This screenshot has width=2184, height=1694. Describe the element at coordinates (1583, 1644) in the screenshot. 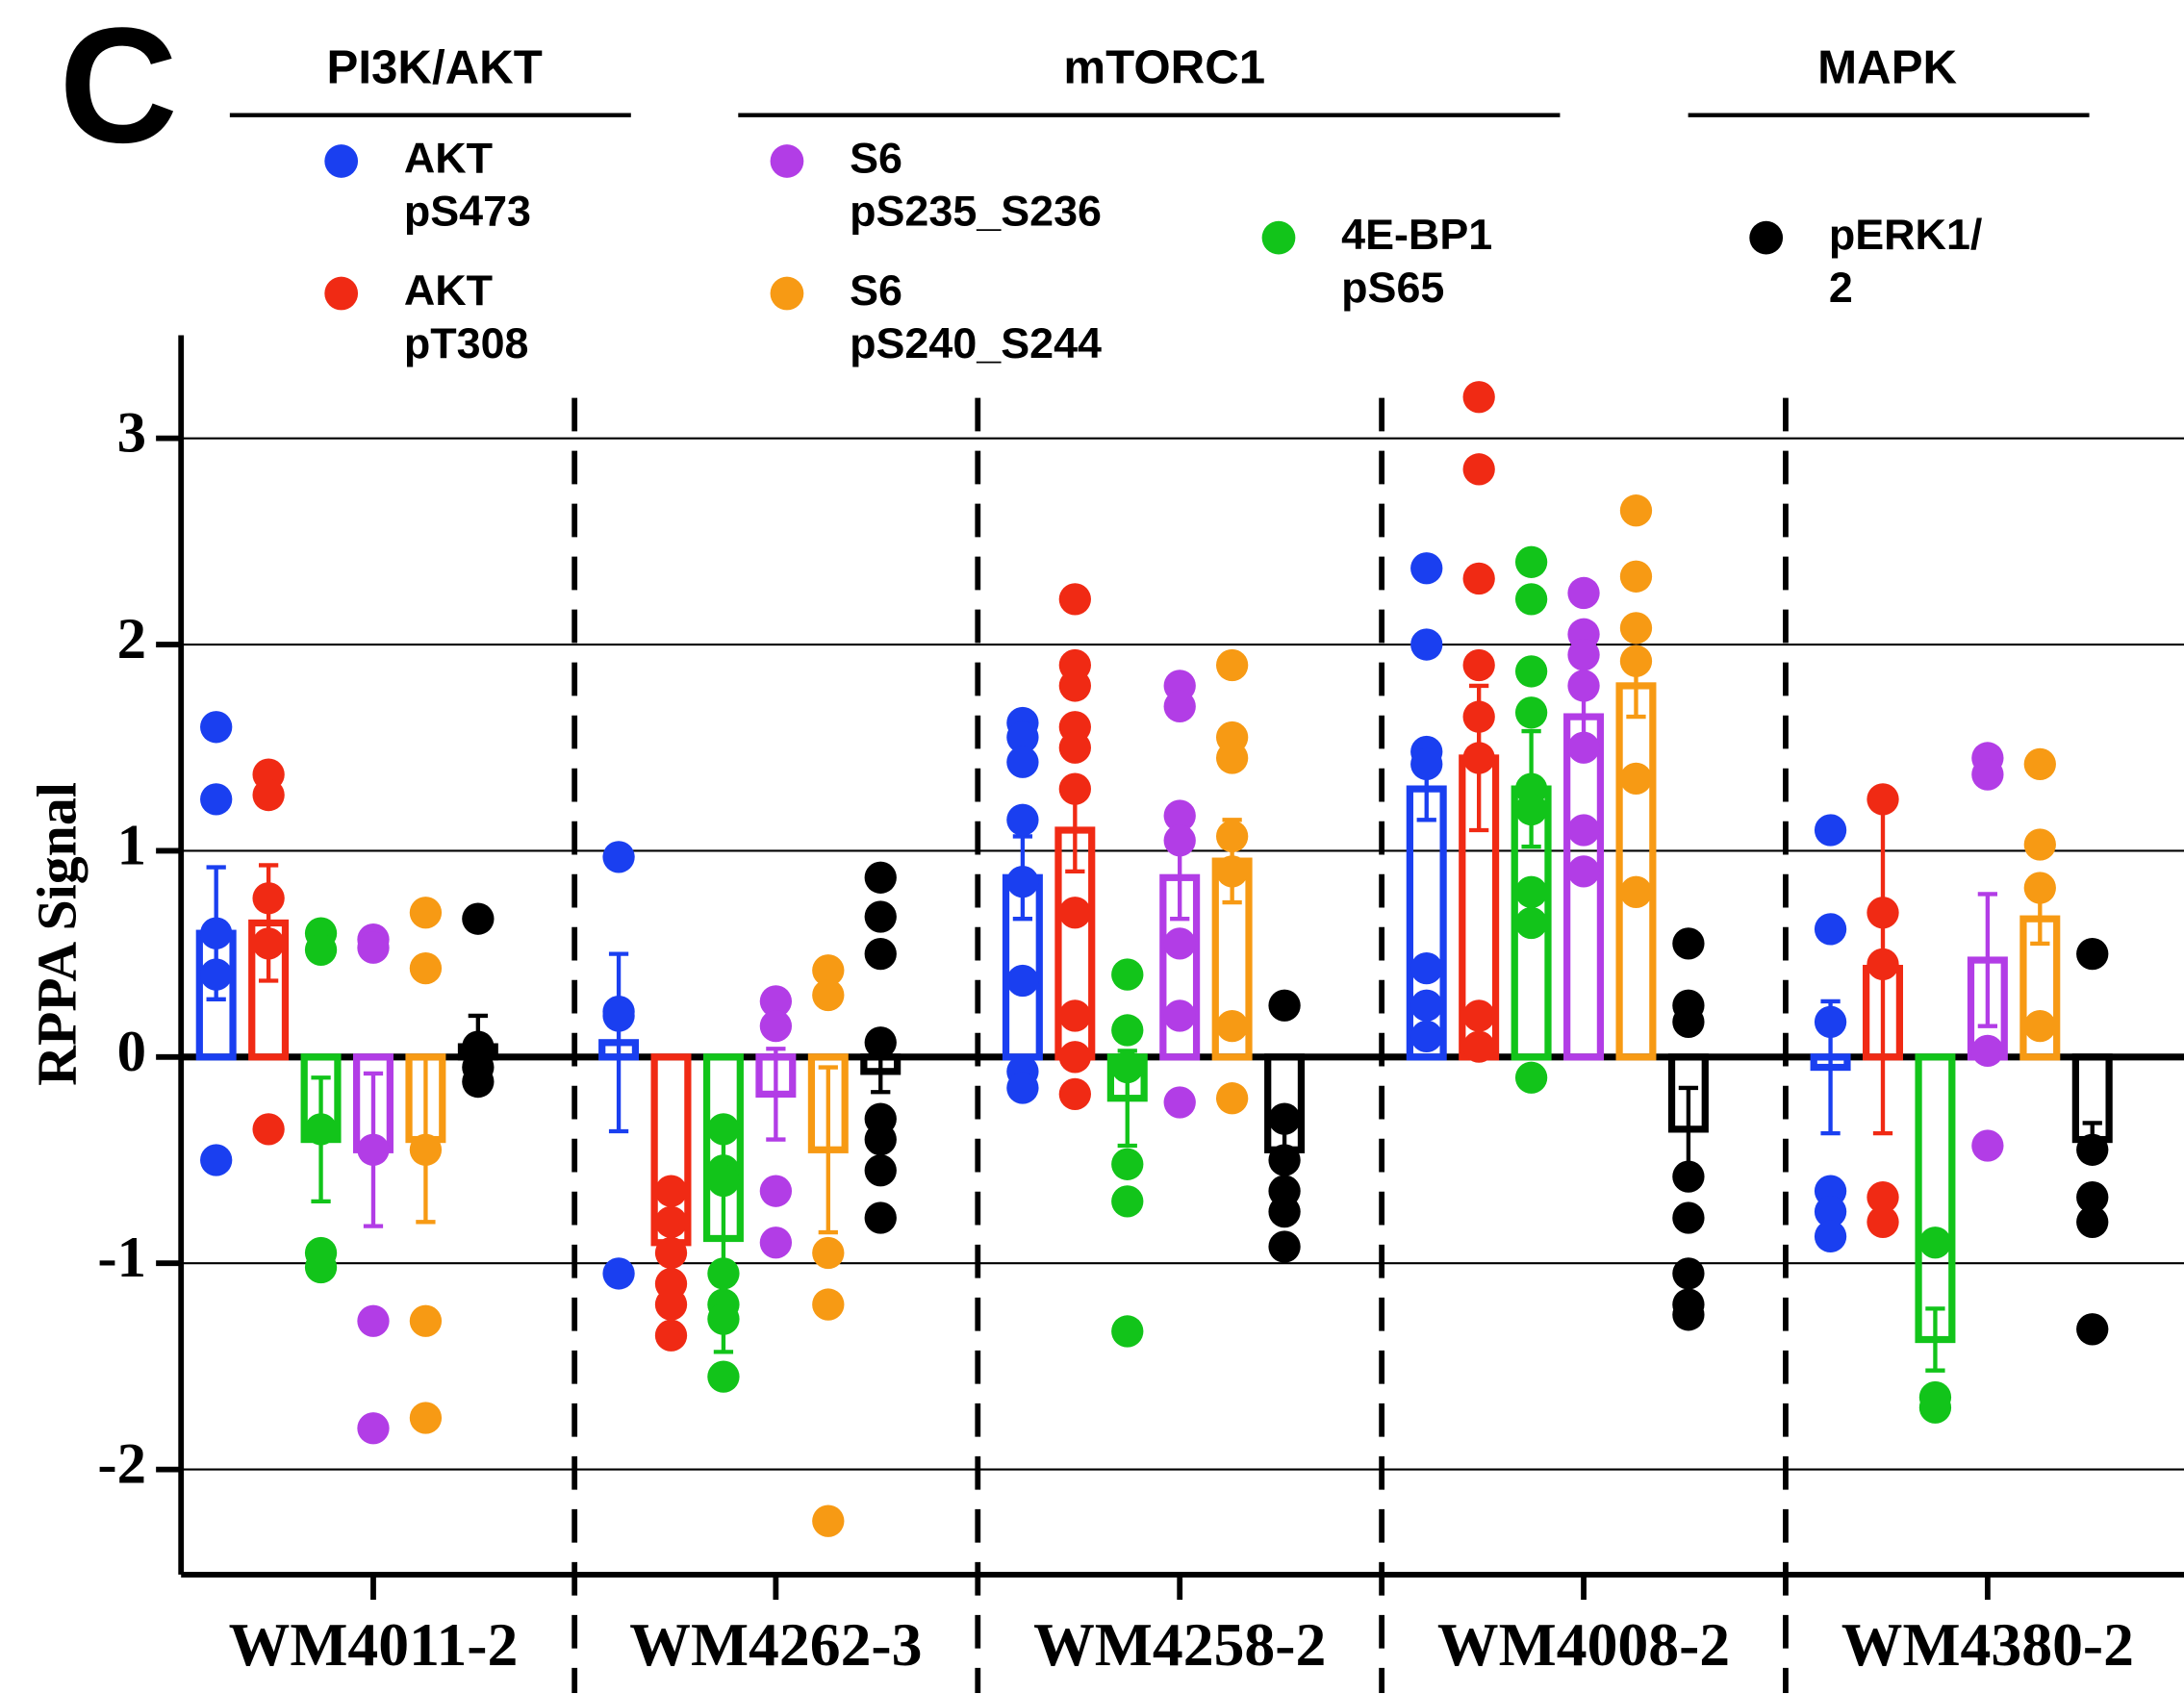

I see `x-tick-label: WM4008-2` at that location.